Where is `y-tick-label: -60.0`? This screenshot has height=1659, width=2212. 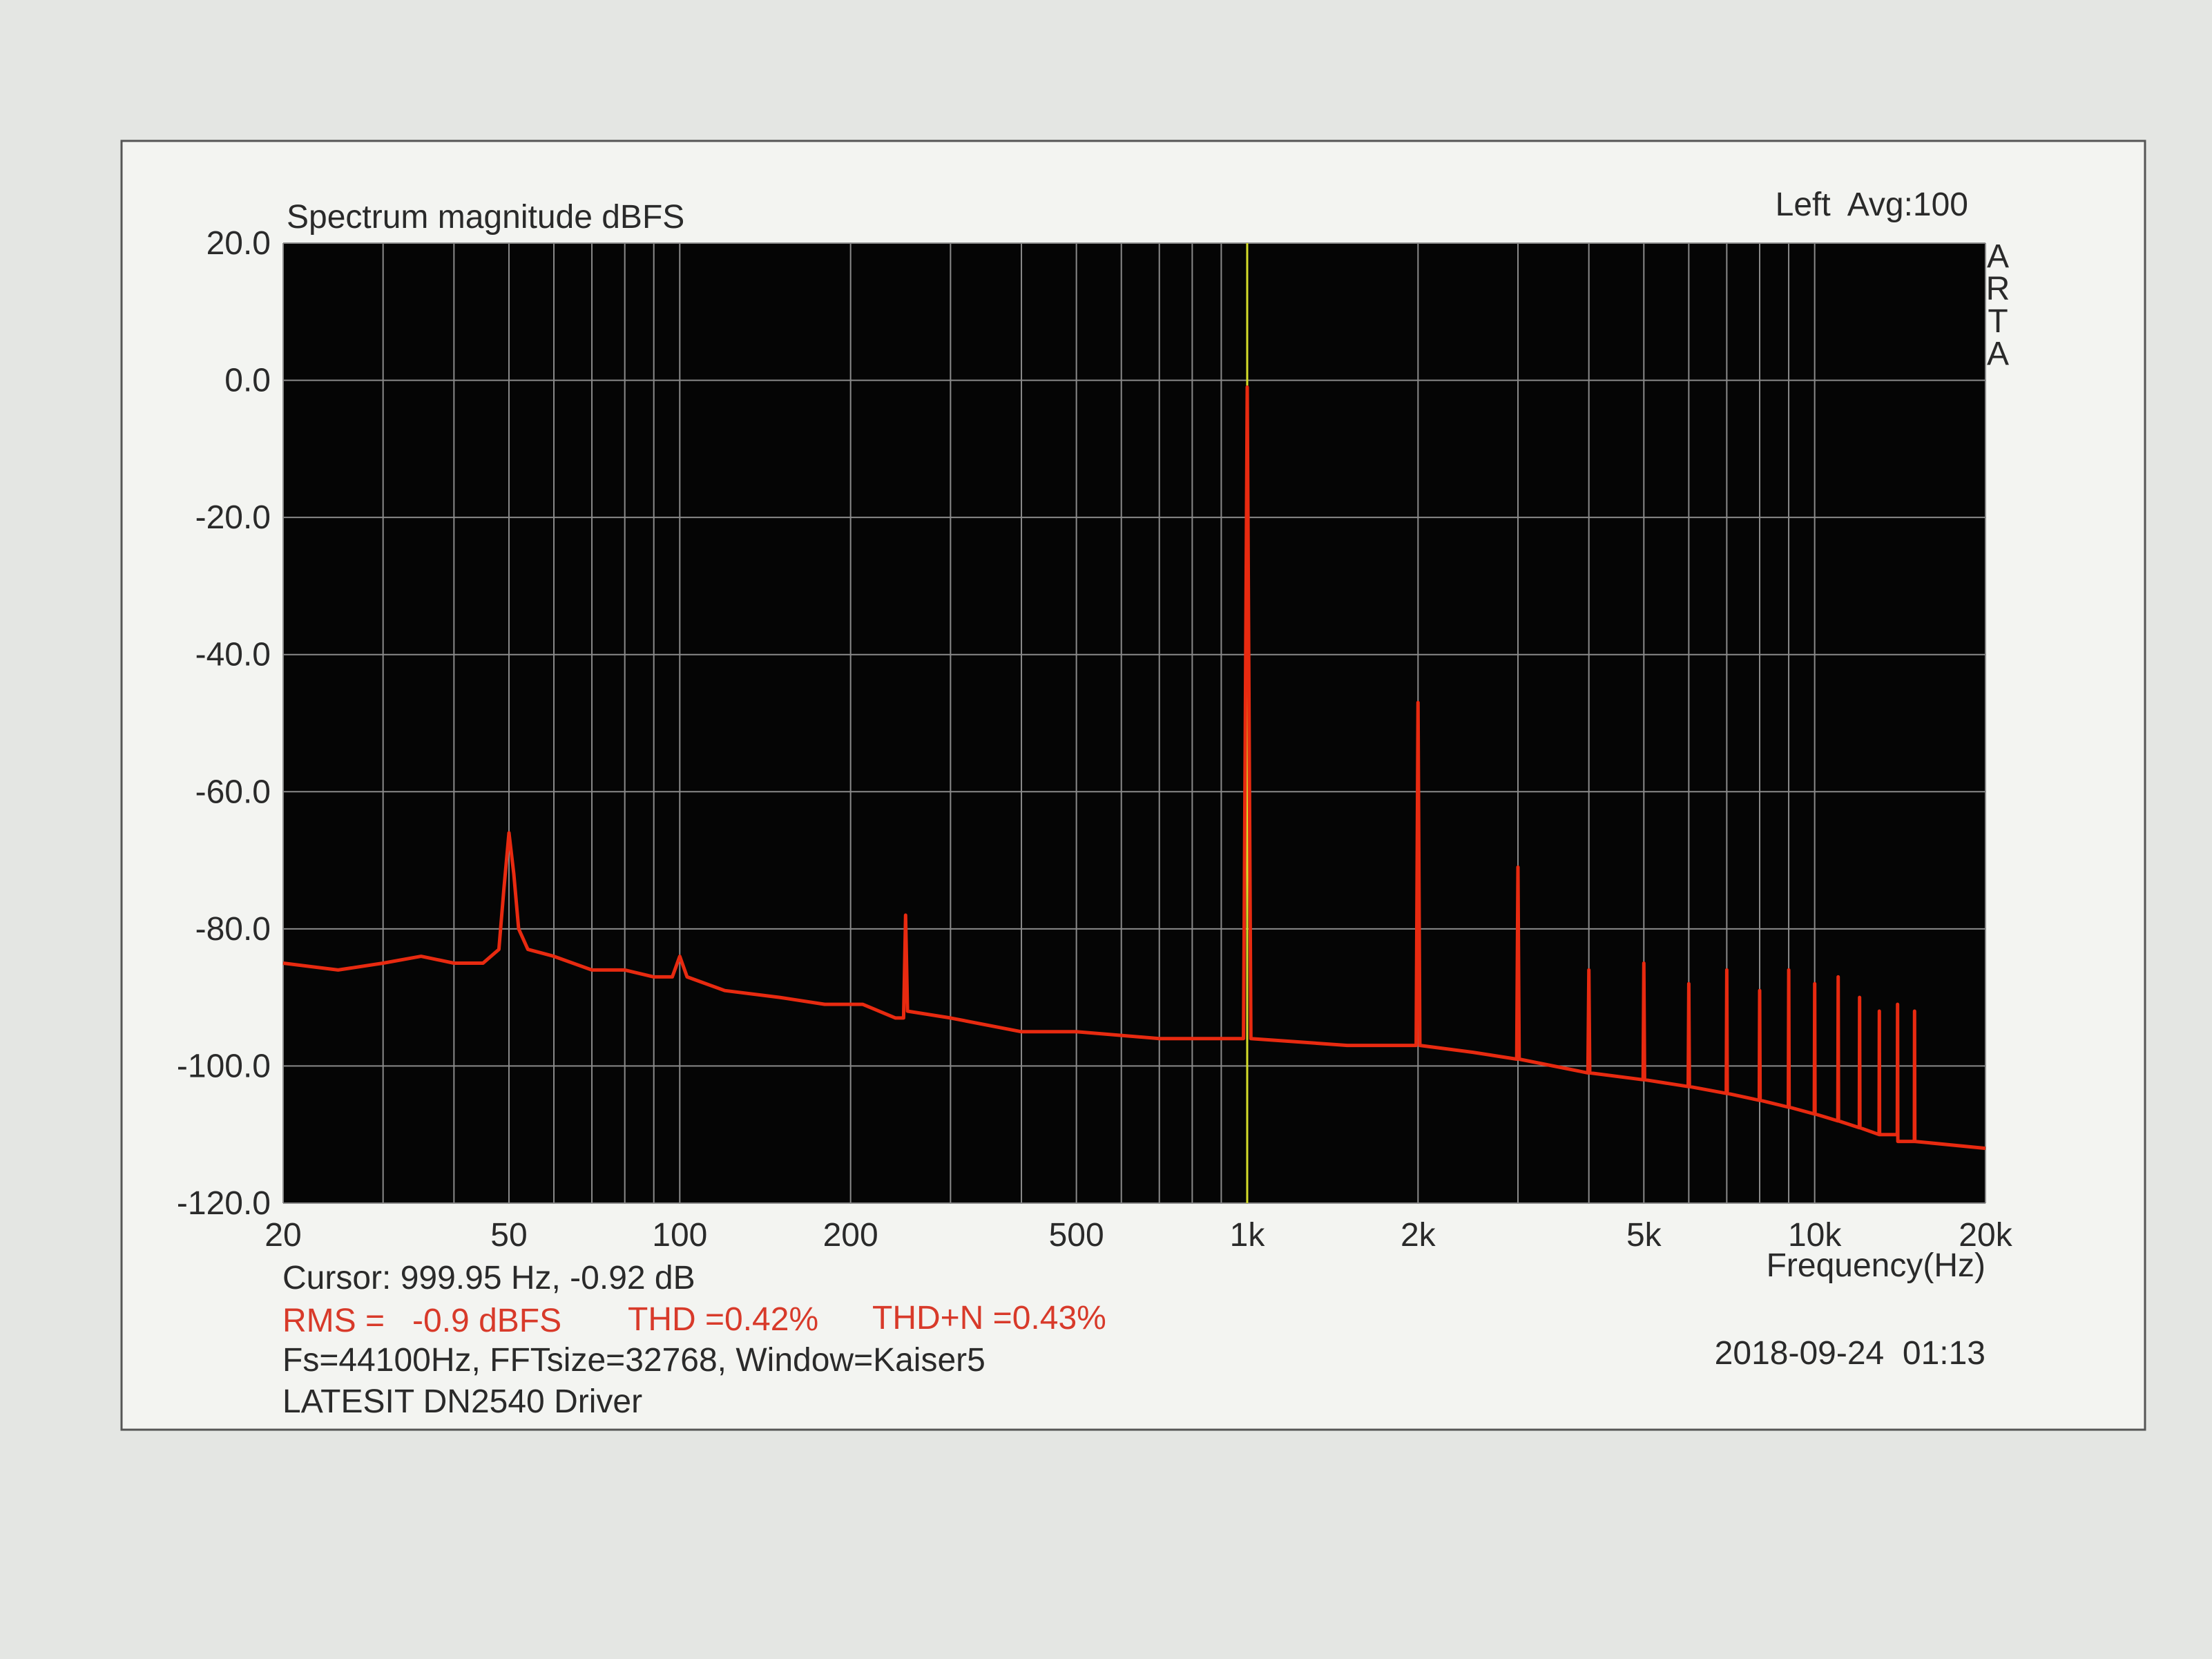
y-tick-label: -60.0 is located at coordinates (233, 792).